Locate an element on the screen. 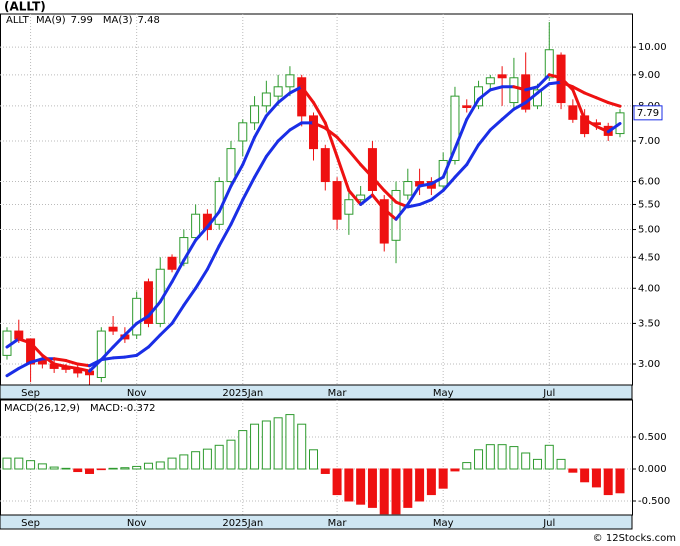 The height and width of the screenshot is (546, 680). legend-name: MA(9) is located at coordinates (51, 20).